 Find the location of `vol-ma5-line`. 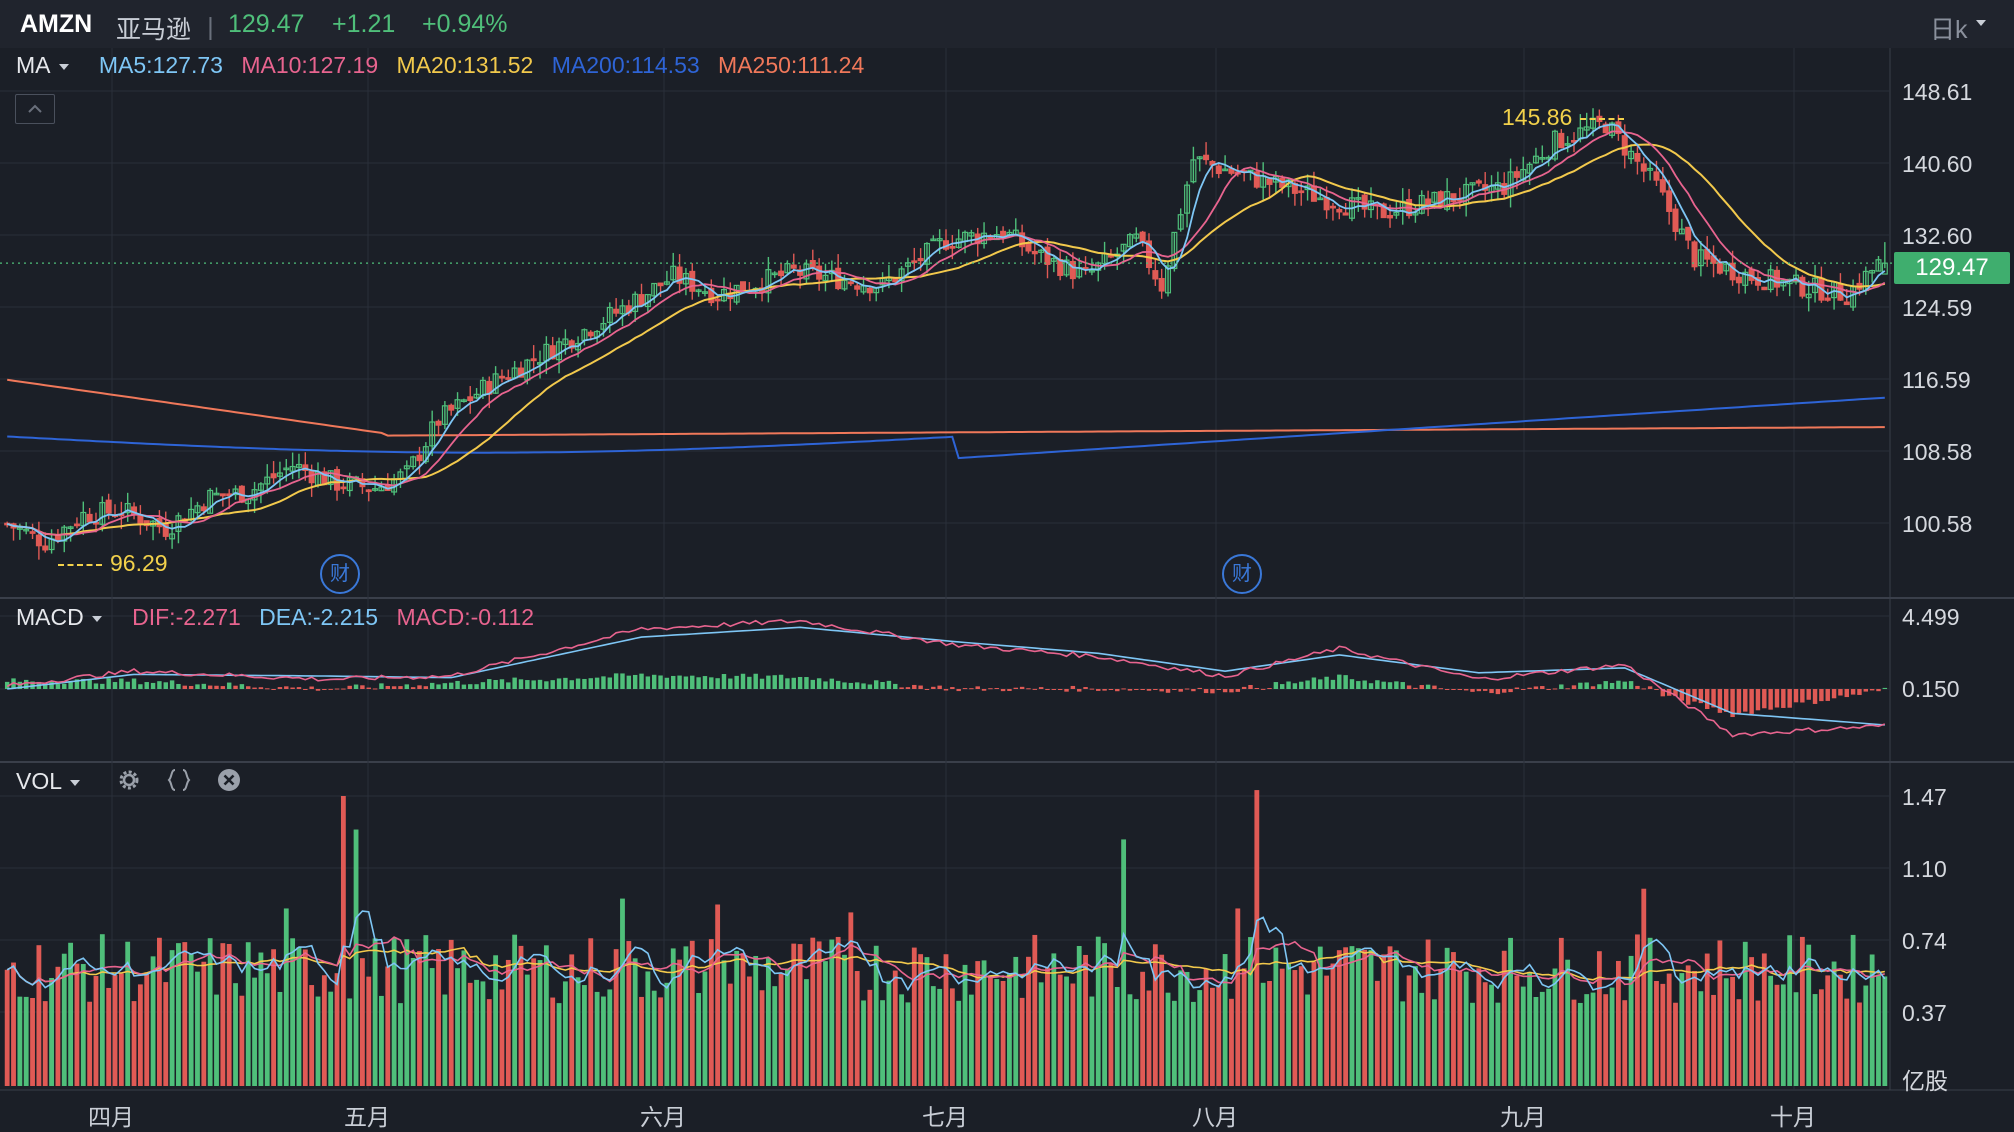

vol-ma5-line is located at coordinates (946, 951).